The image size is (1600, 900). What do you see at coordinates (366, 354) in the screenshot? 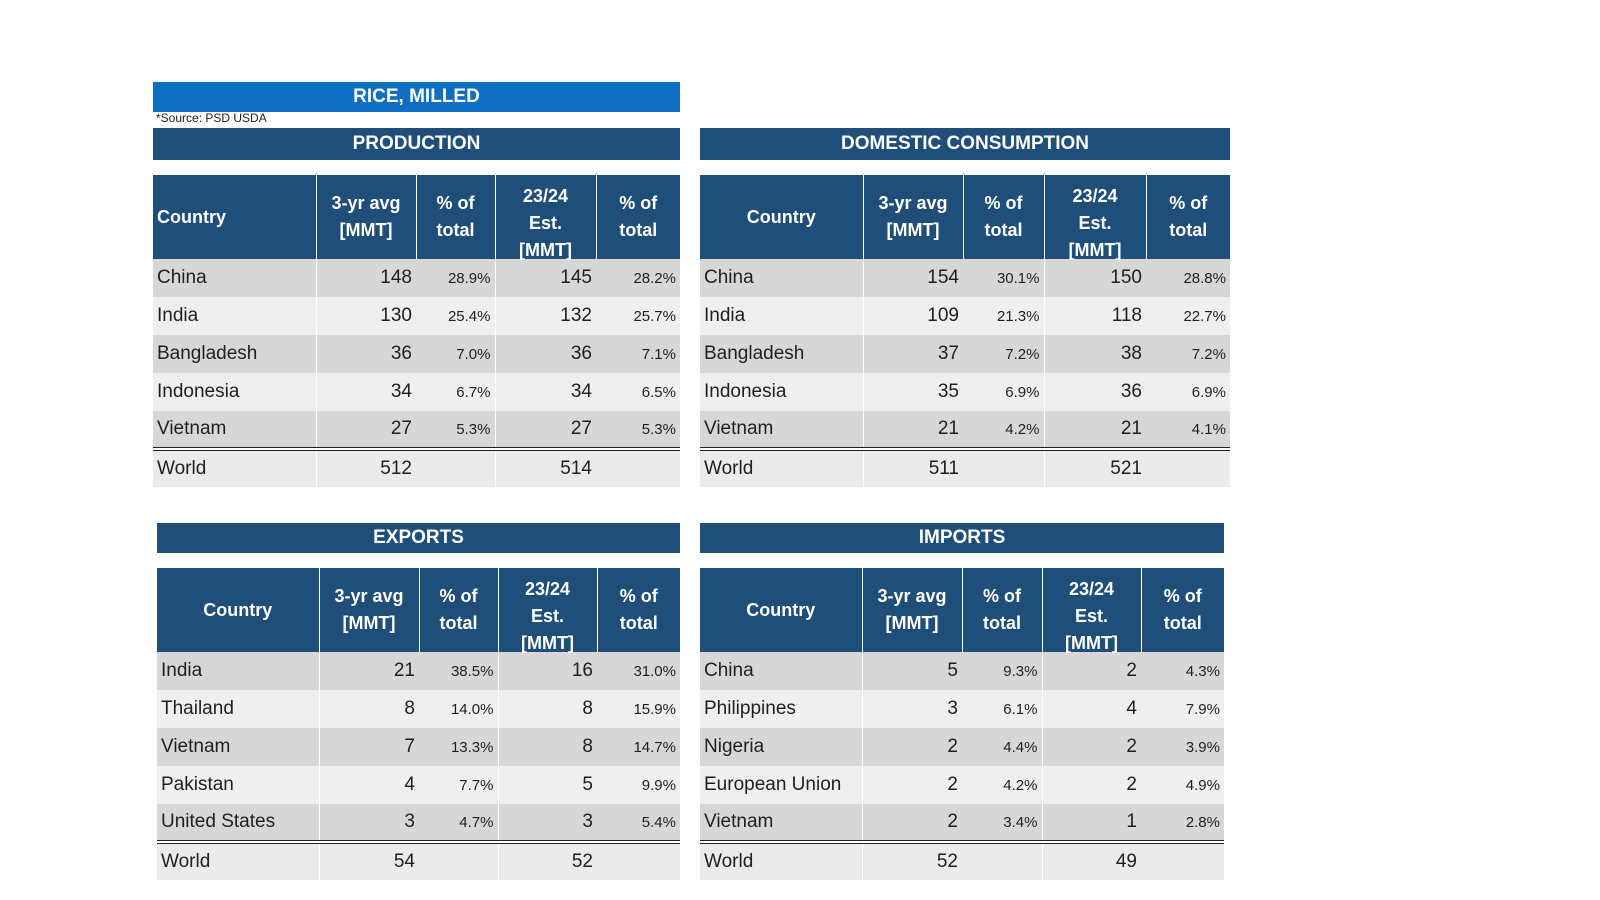
I see `avg-cell: 36` at bounding box center [366, 354].